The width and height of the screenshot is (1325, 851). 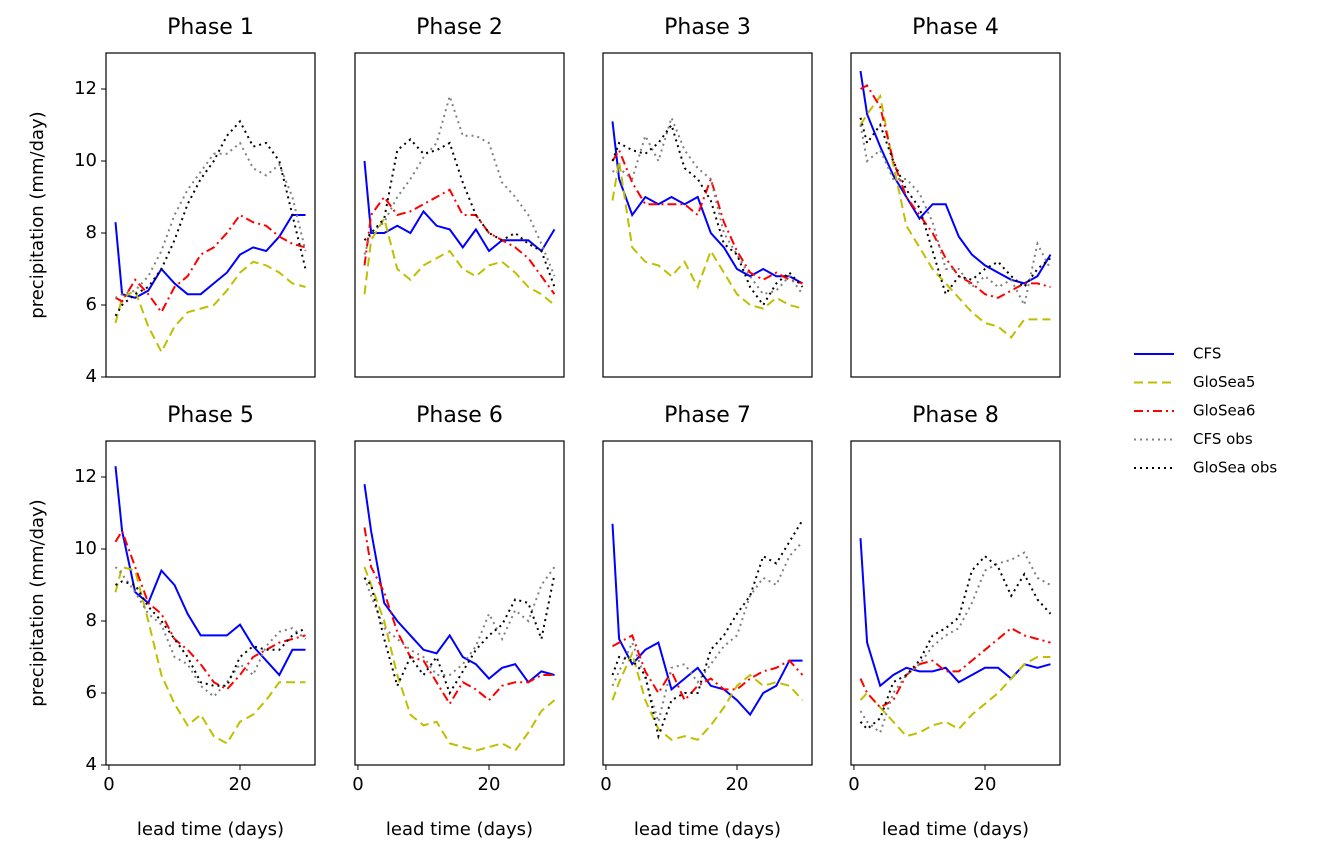 I want to click on panel-title: Phase 5, so click(x=210, y=415).